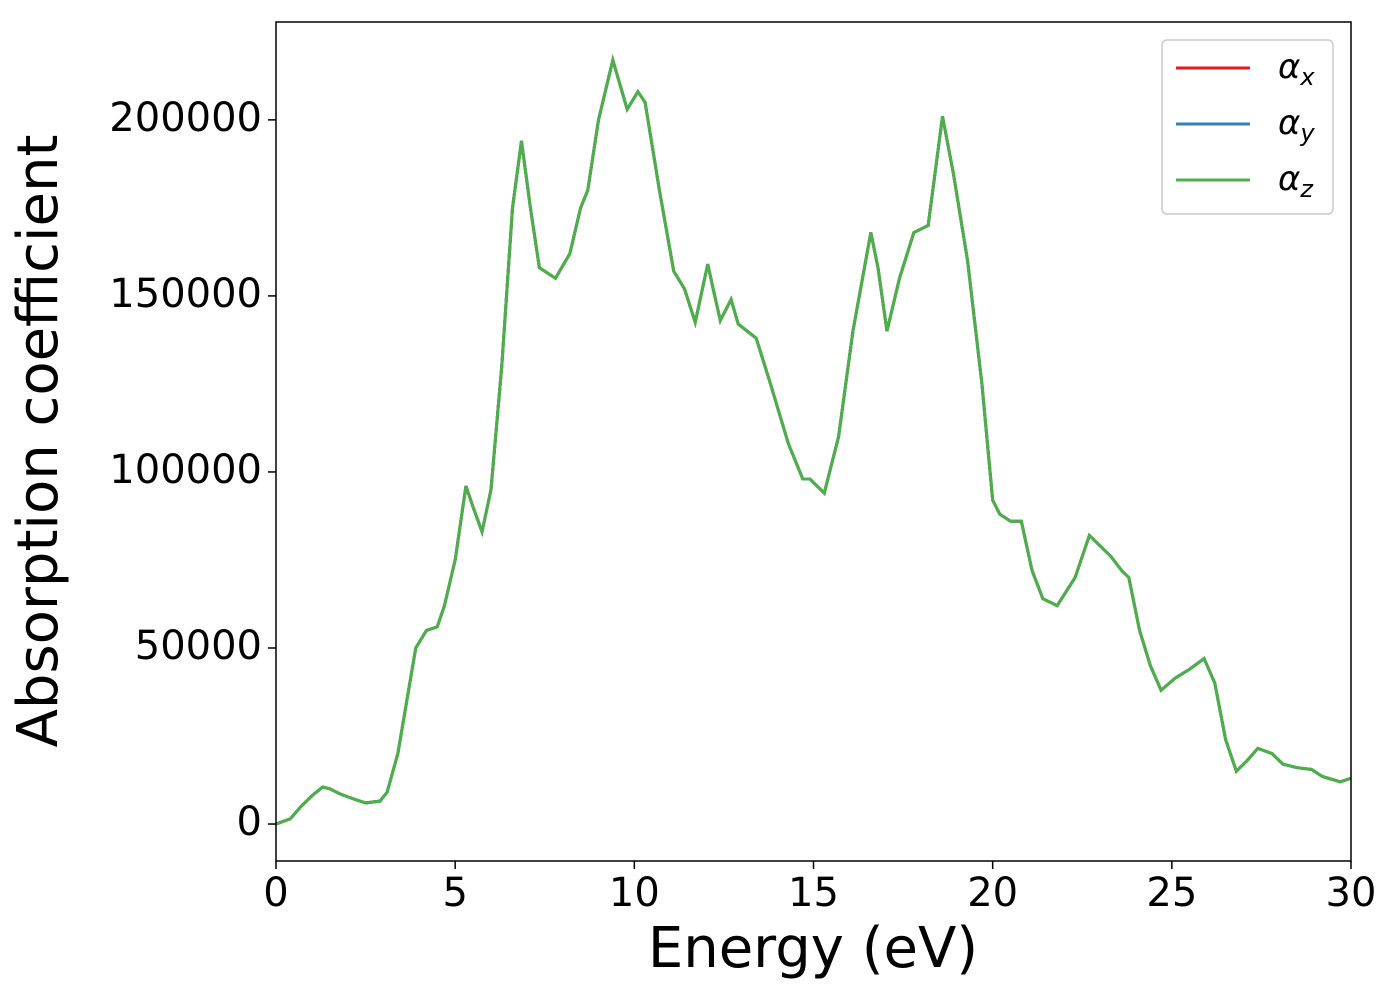 This screenshot has height=1000, width=1400. What do you see at coordinates (1247, 127) in the screenshot?
I see `legend-box` at bounding box center [1247, 127].